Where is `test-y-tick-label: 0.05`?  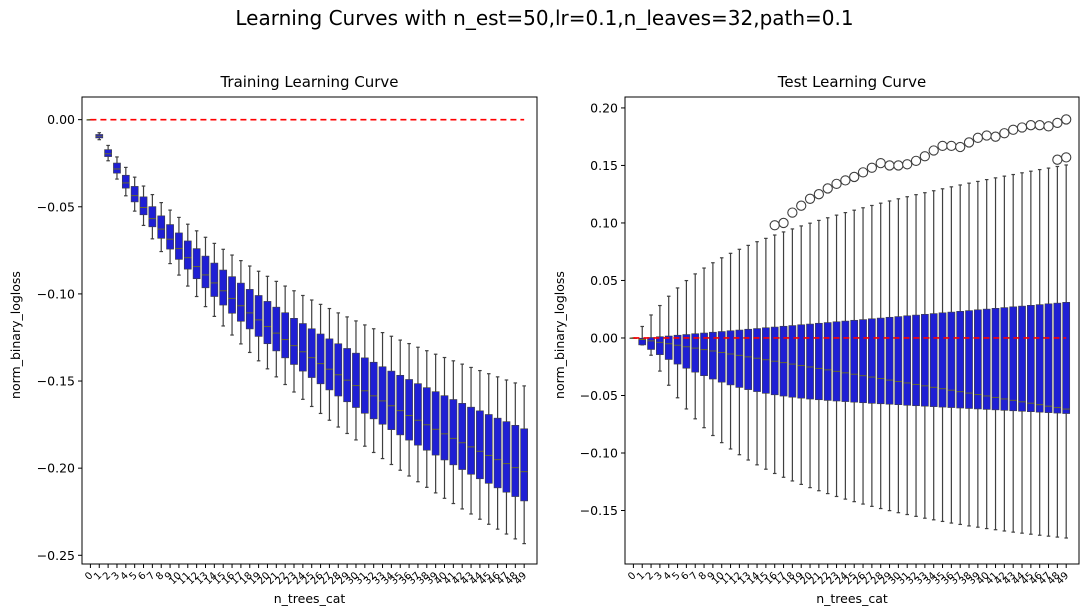 test-y-tick-label: 0.05 is located at coordinates (604, 280).